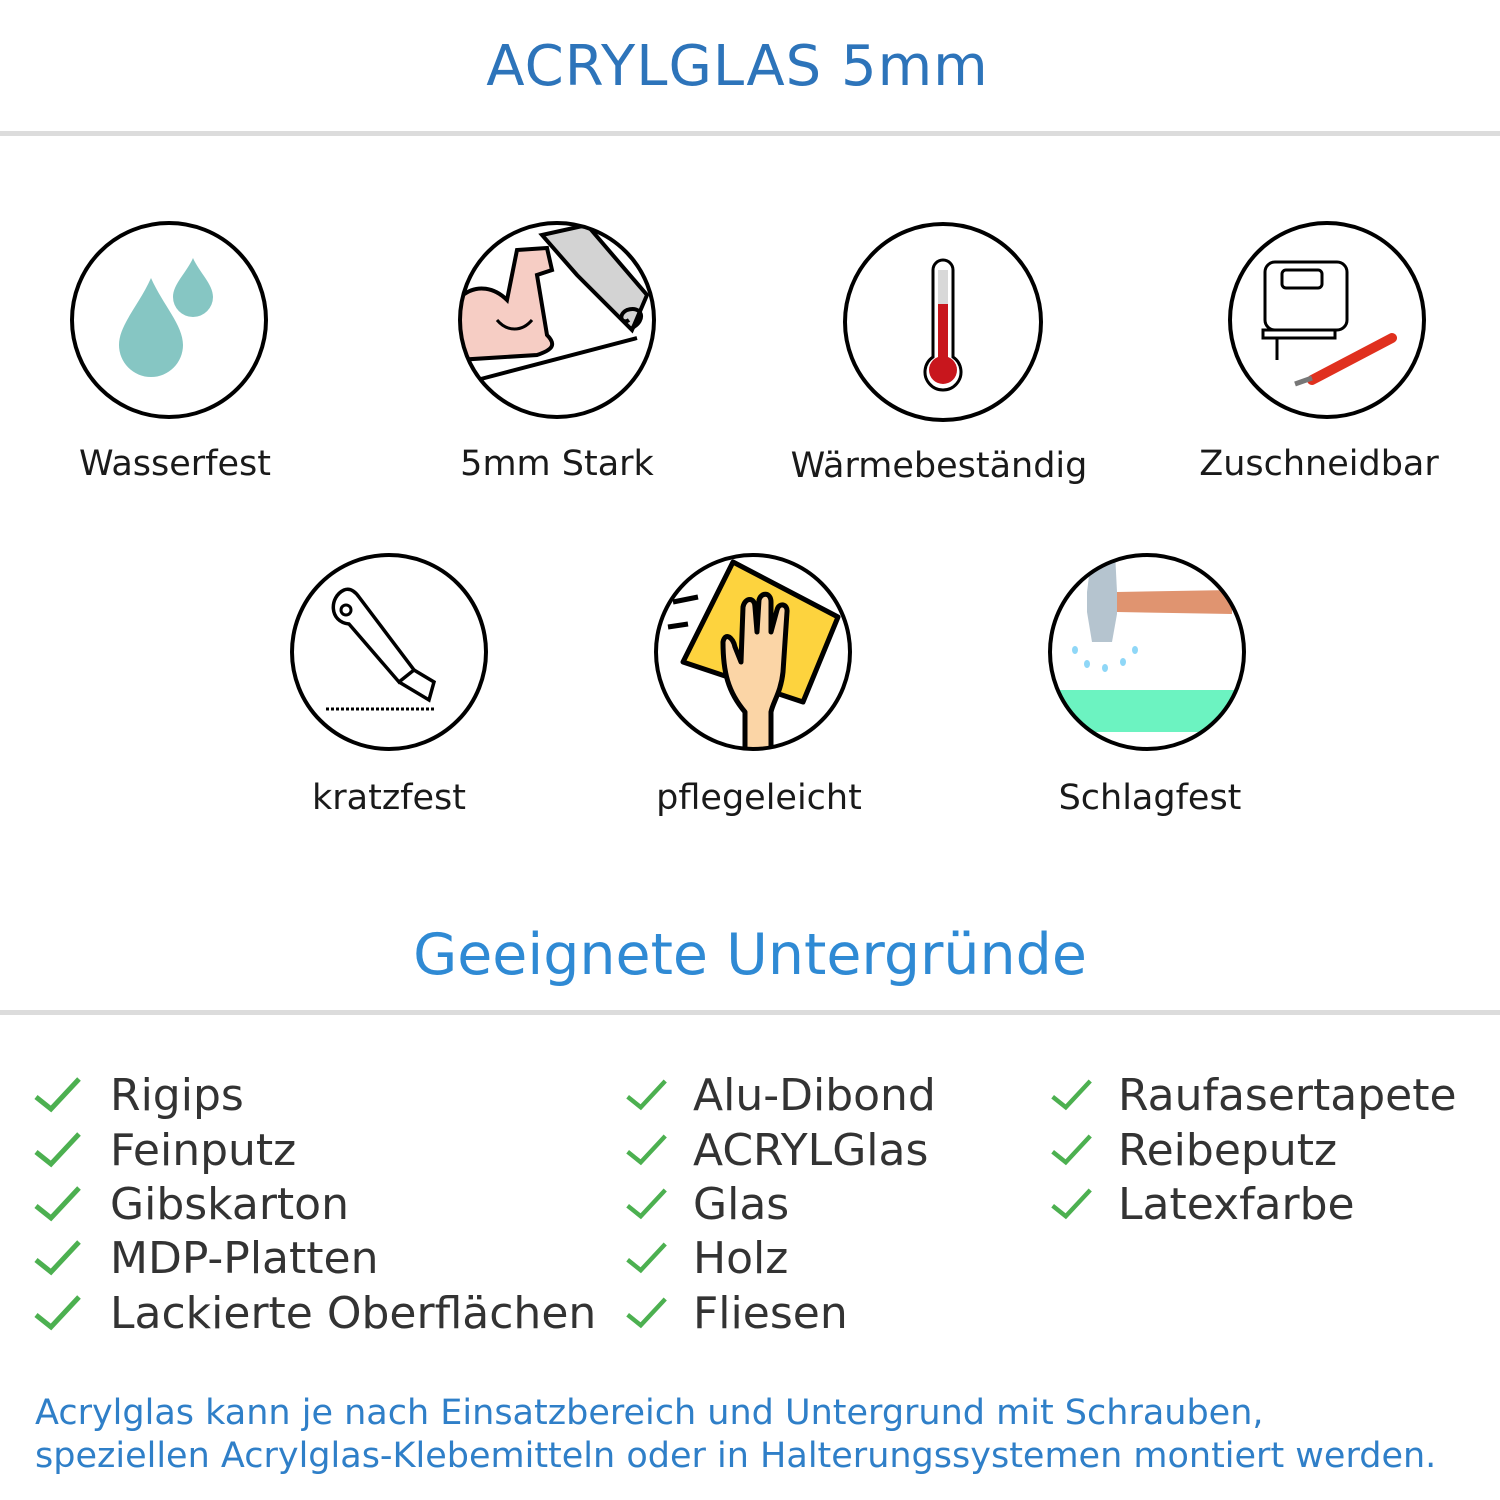  I want to click on page-title: ACRYLGLAS 5mm, so click(737, 66).